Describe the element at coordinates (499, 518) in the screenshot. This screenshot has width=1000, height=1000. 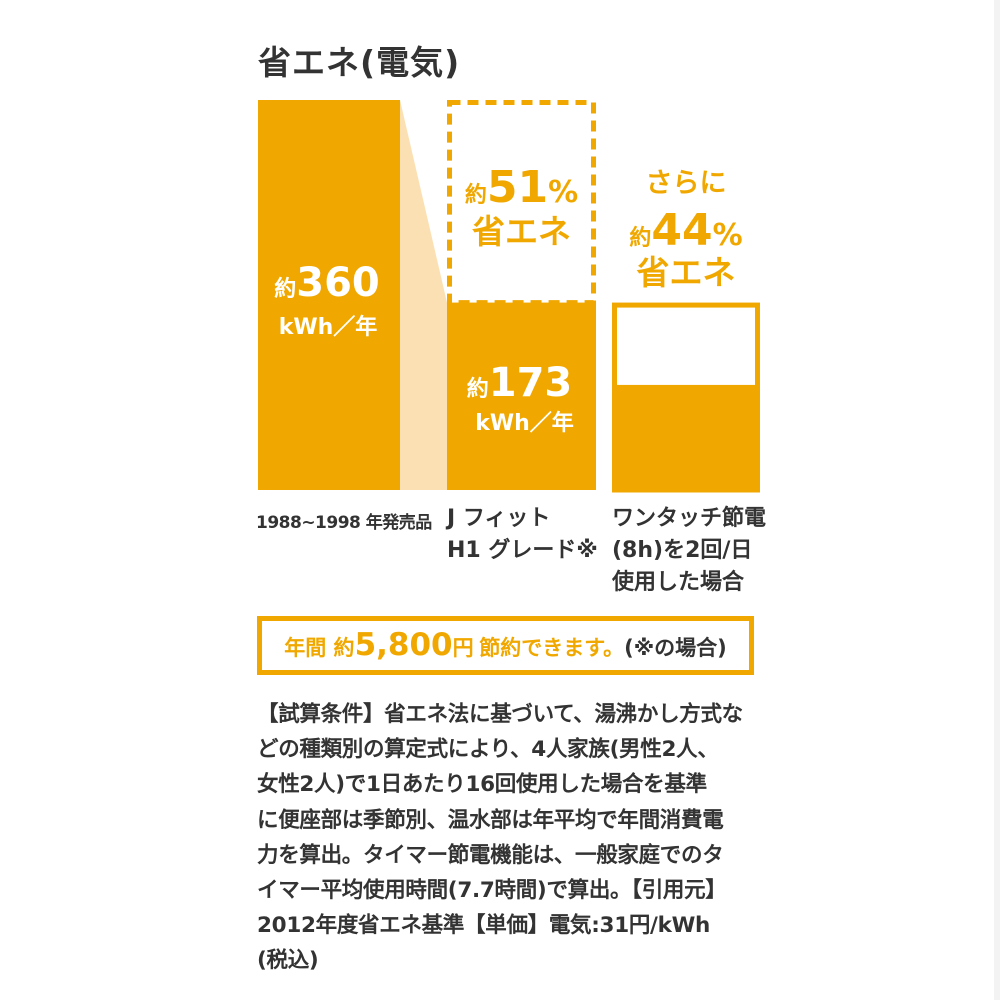
I see `category-label-2-line1: J フィット` at that location.